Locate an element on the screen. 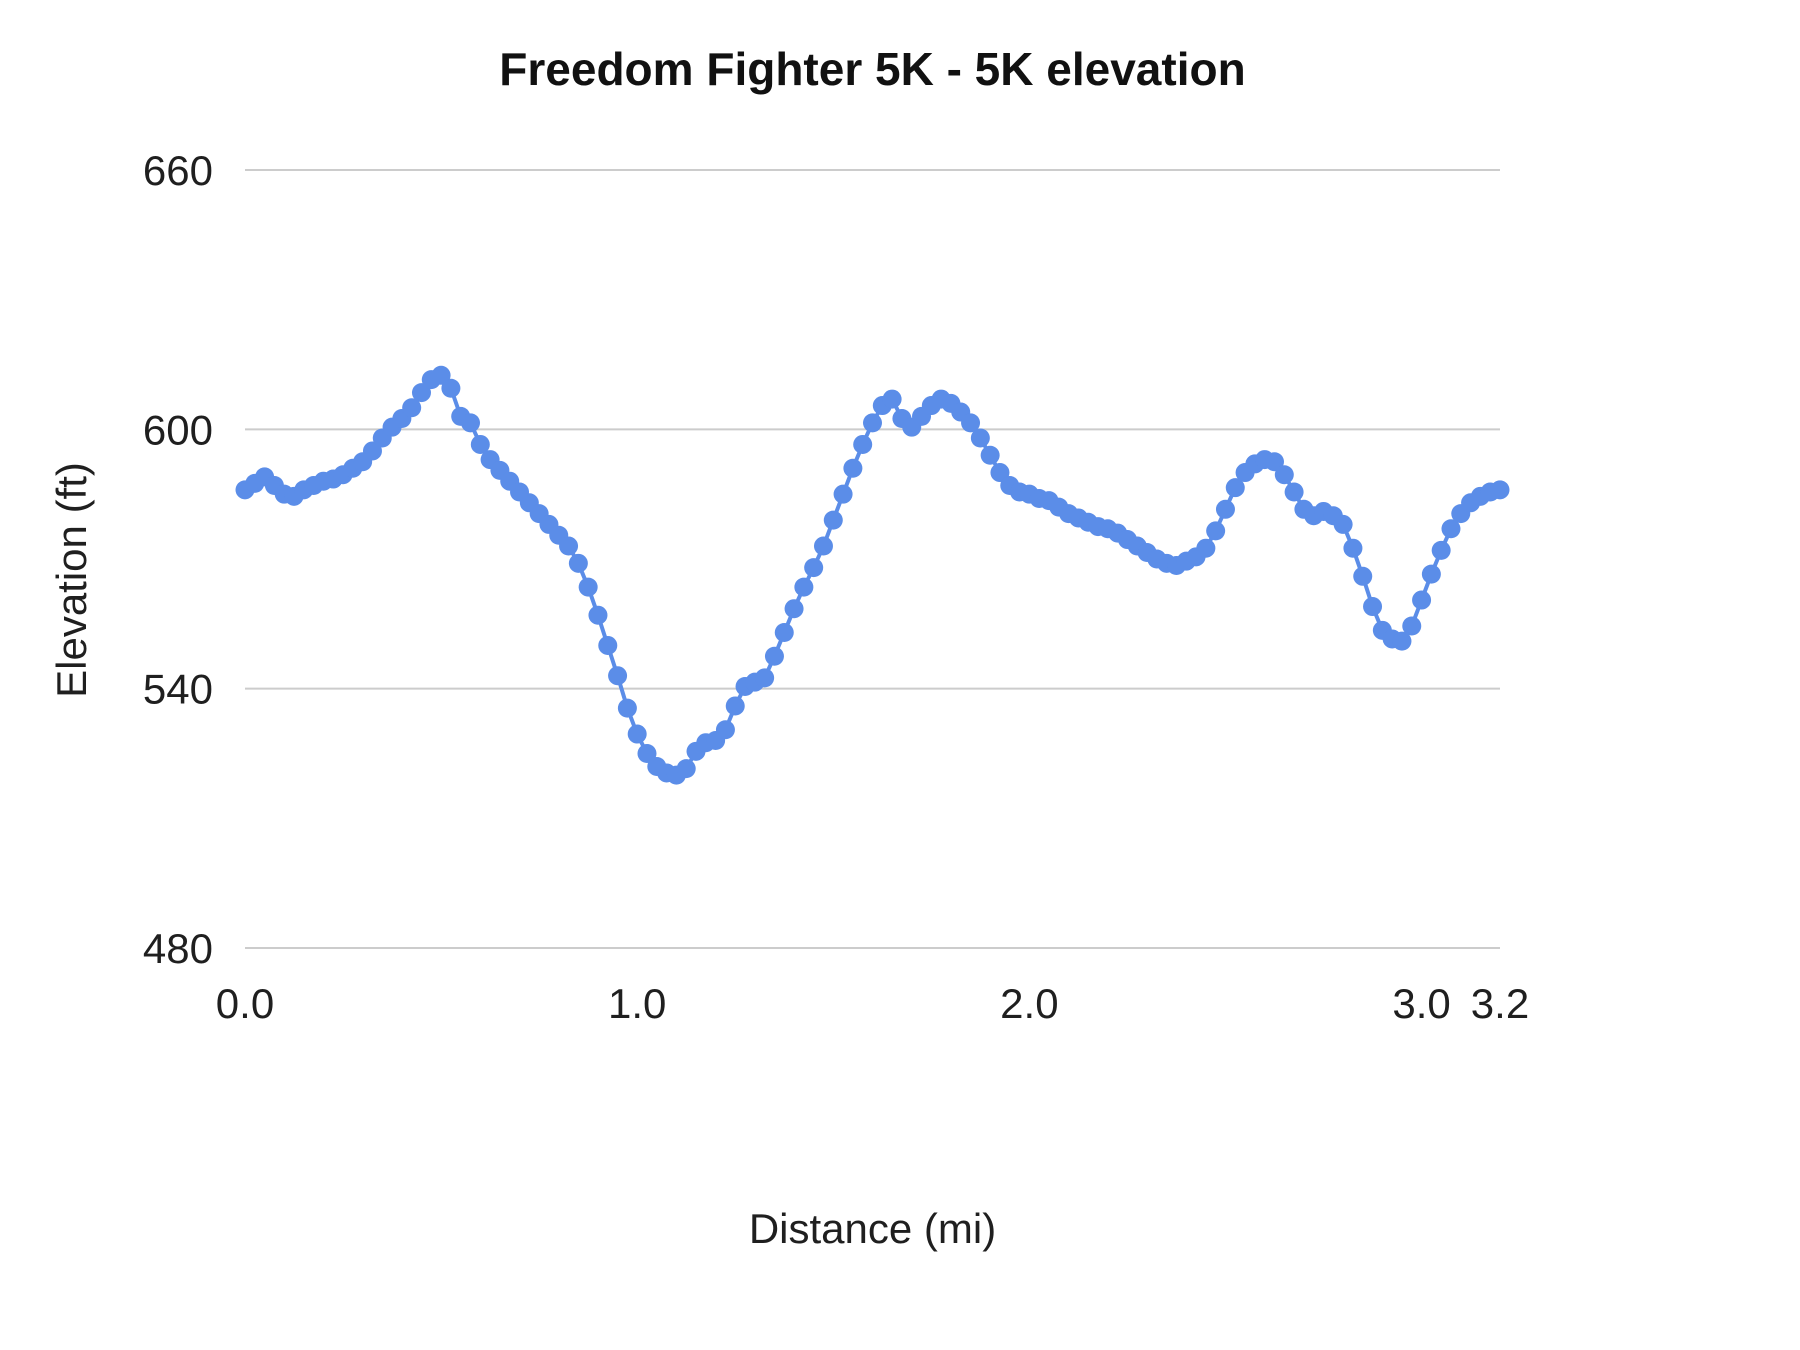 The image size is (1800, 1350). y-tick-label: 540 is located at coordinates (178, 689).